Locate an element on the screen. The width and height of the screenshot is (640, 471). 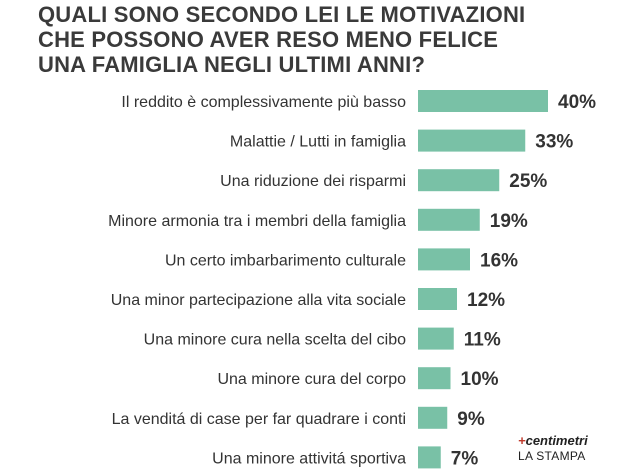
value-label: 16% is located at coordinates (499, 260).